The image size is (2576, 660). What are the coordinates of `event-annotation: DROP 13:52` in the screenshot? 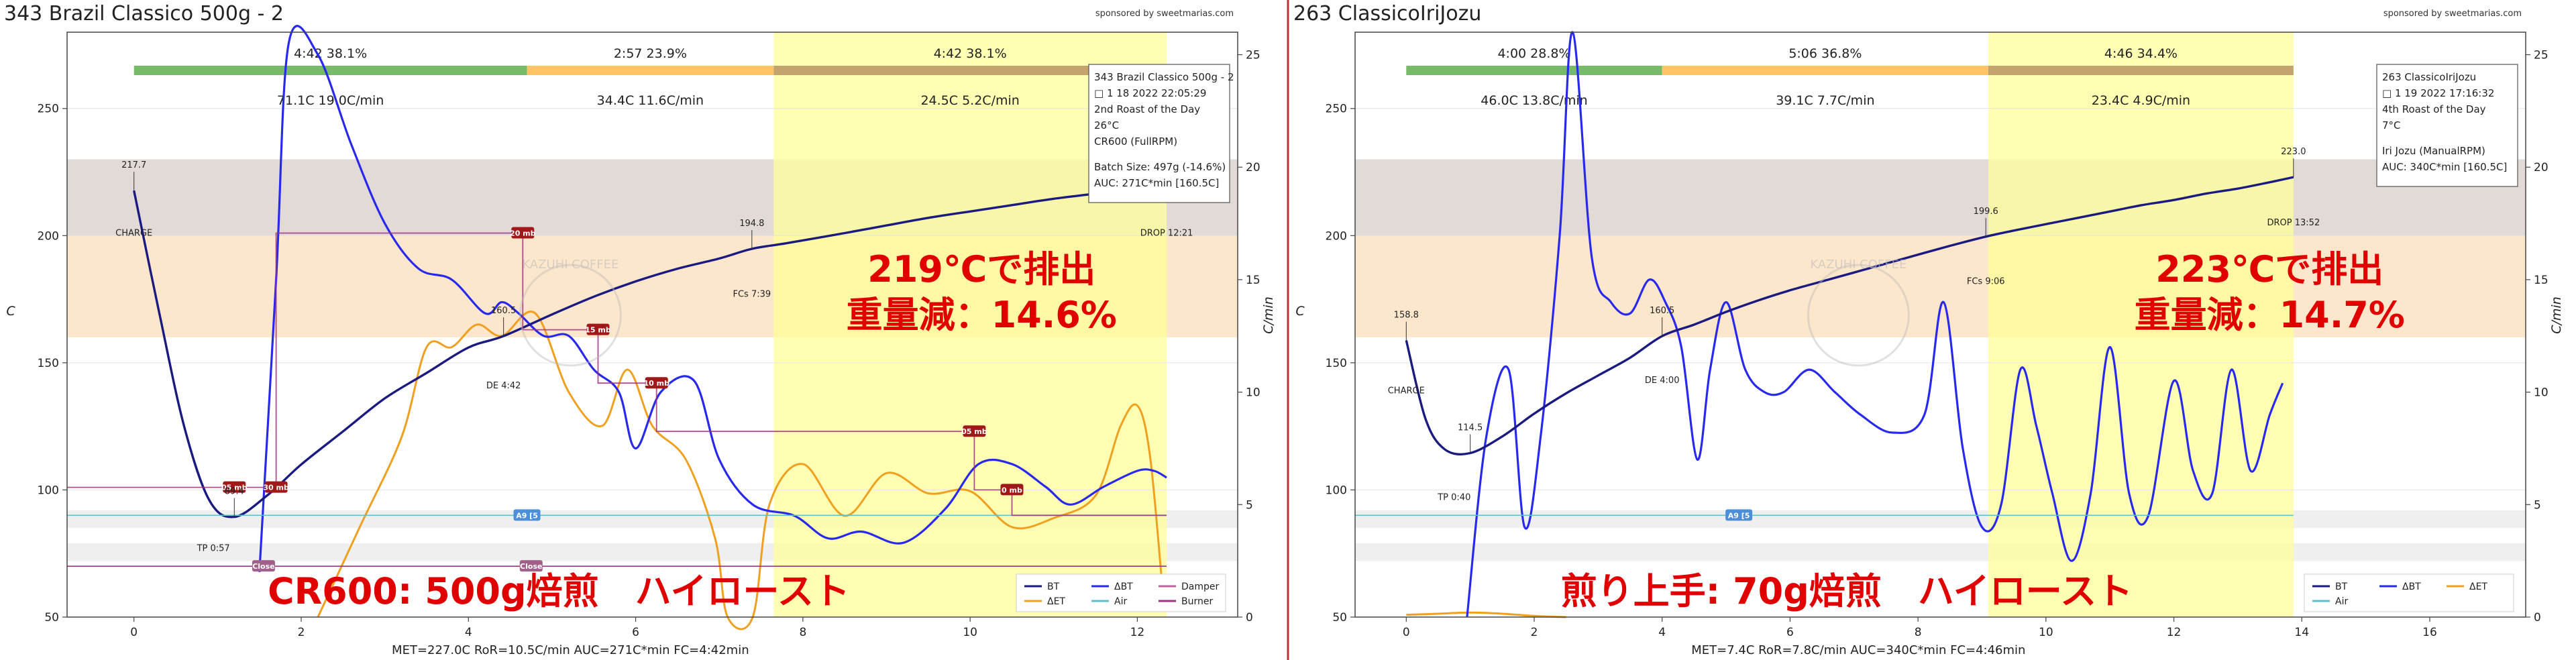 It's located at (2293, 223).